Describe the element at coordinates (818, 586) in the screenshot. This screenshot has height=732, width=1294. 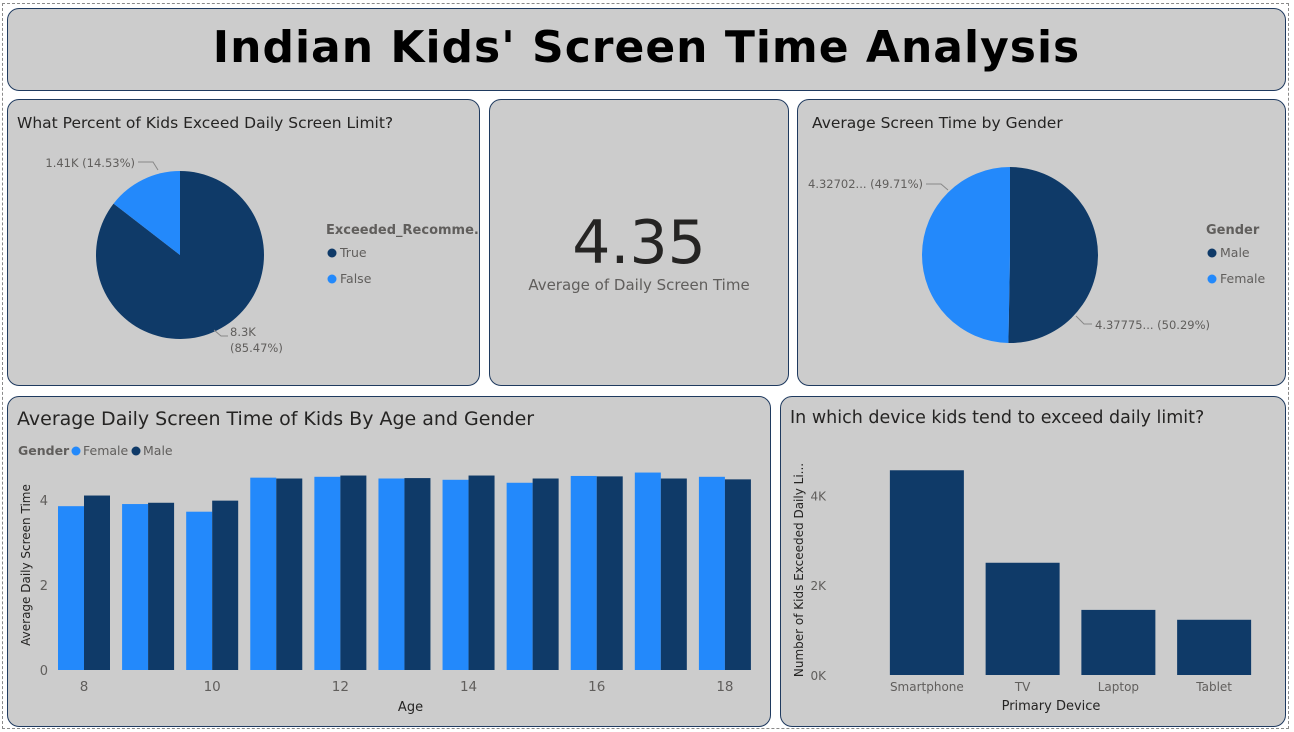
I see `y-tick-label: 2K` at that location.